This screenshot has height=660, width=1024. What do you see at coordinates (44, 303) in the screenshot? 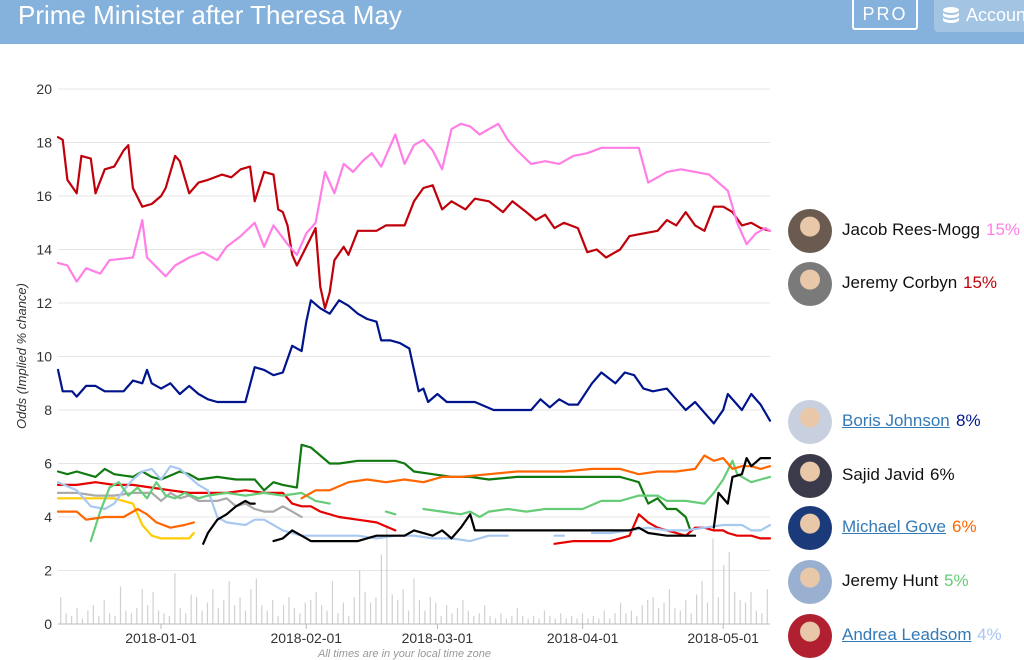
I see `y-tick-label: 12` at bounding box center [44, 303].